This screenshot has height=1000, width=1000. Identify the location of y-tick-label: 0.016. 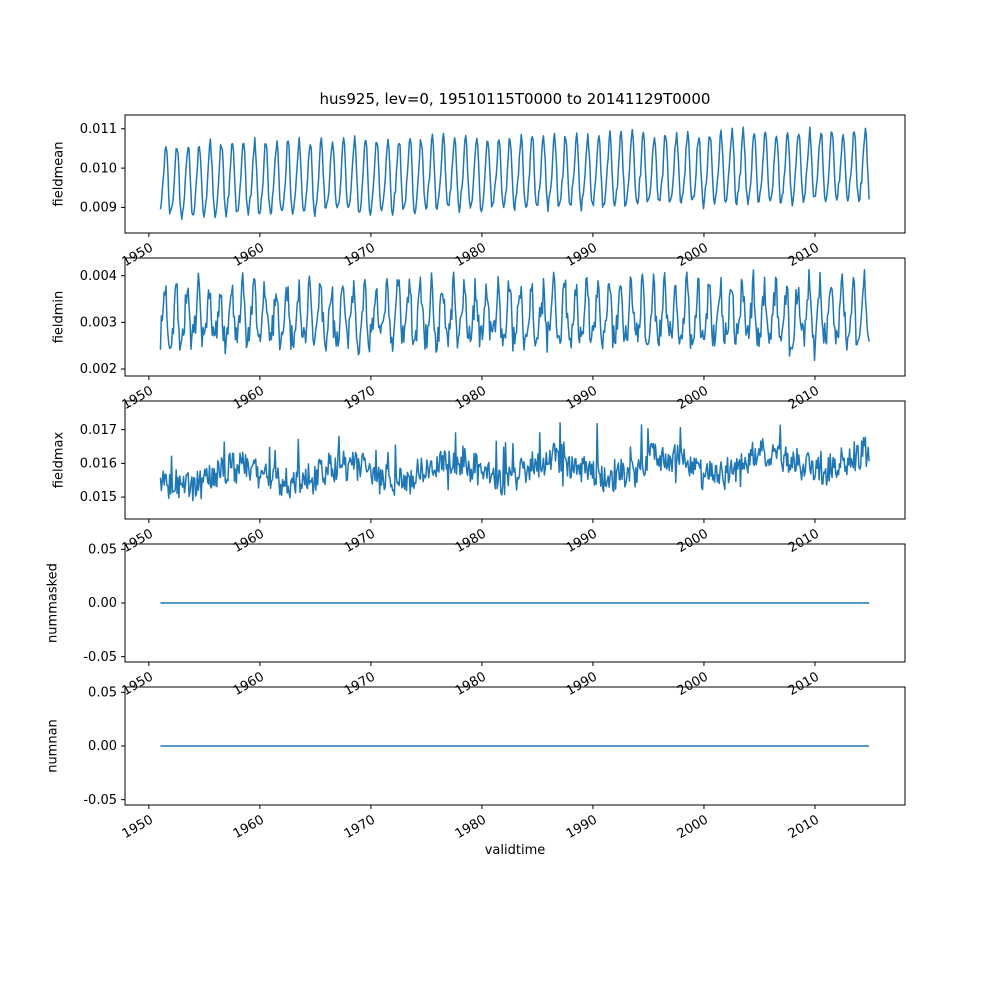
(98, 464).